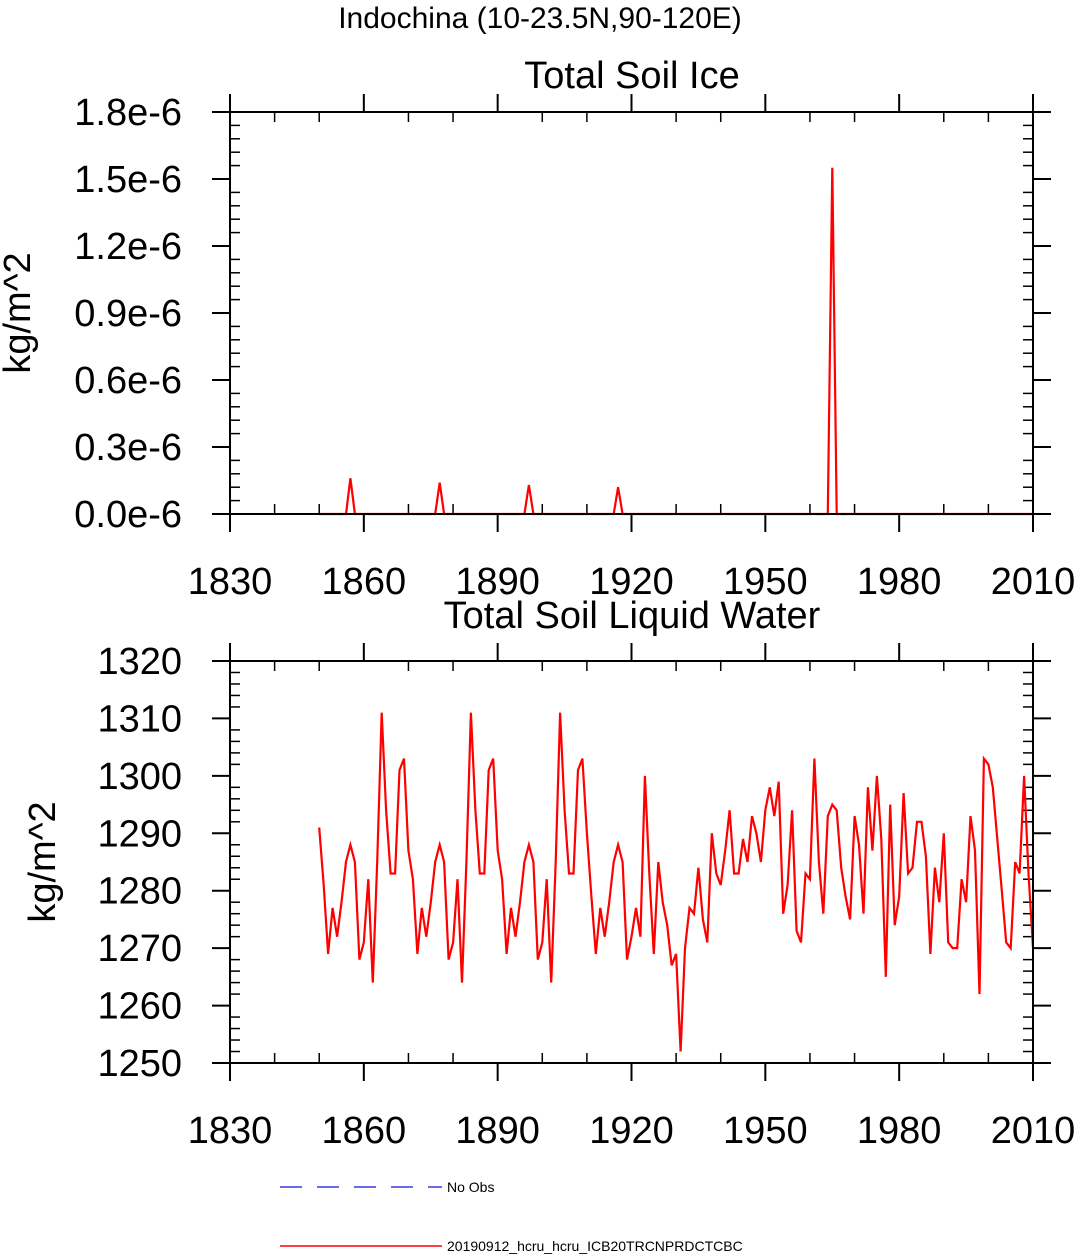  I want to click on y-tick-label: 1300, so click(139, 777).